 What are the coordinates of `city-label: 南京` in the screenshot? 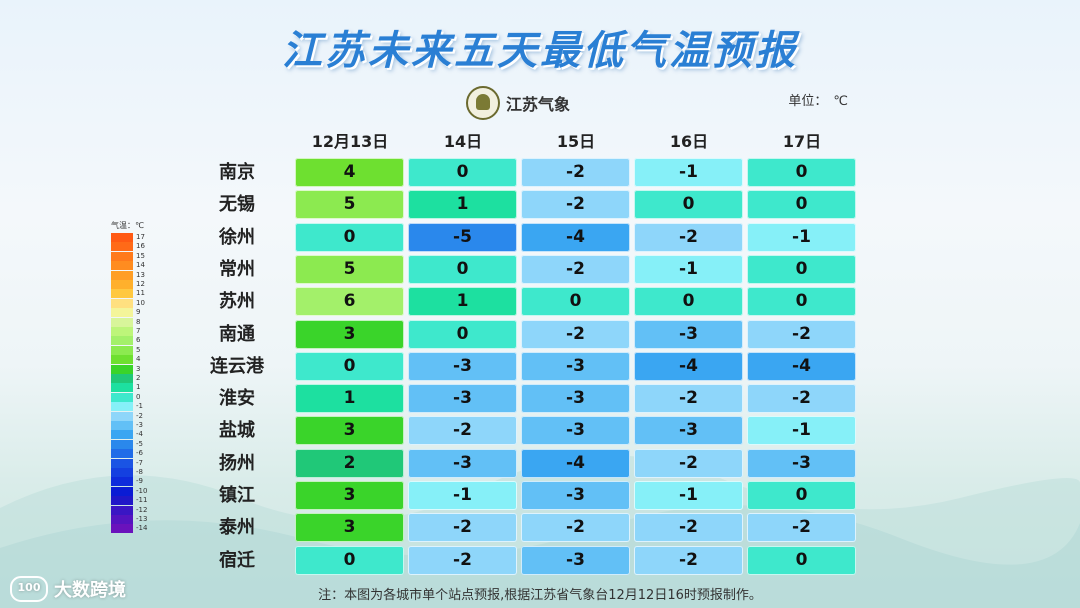 It's located at (237, 172).